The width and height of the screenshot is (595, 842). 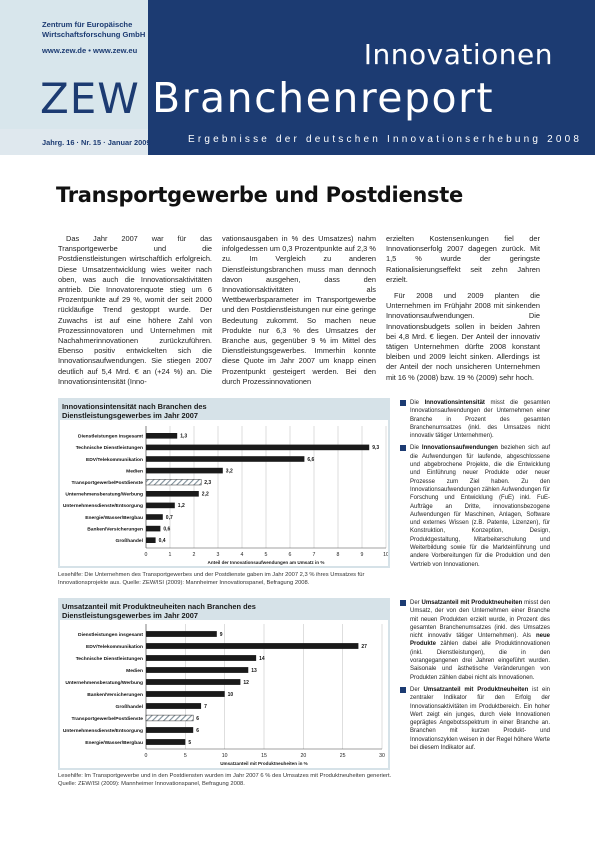 I want to click on x-tick-label: 1, so click(x=170, y=555).